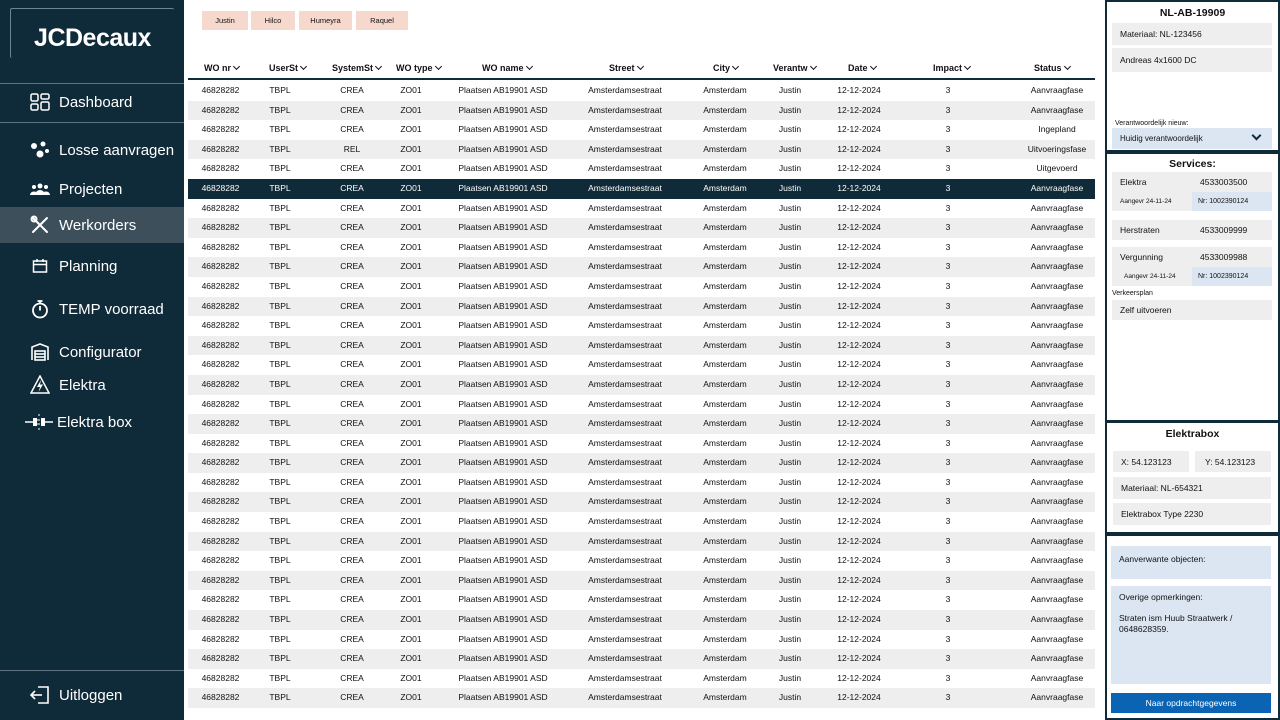 The width and height of the screenshot is (1280, 720). What do you see at coordinates (92, 422) in the screenshot?
I see `sidebar-item-elektra-box: Elektra box` at bounding box center [92, 422].